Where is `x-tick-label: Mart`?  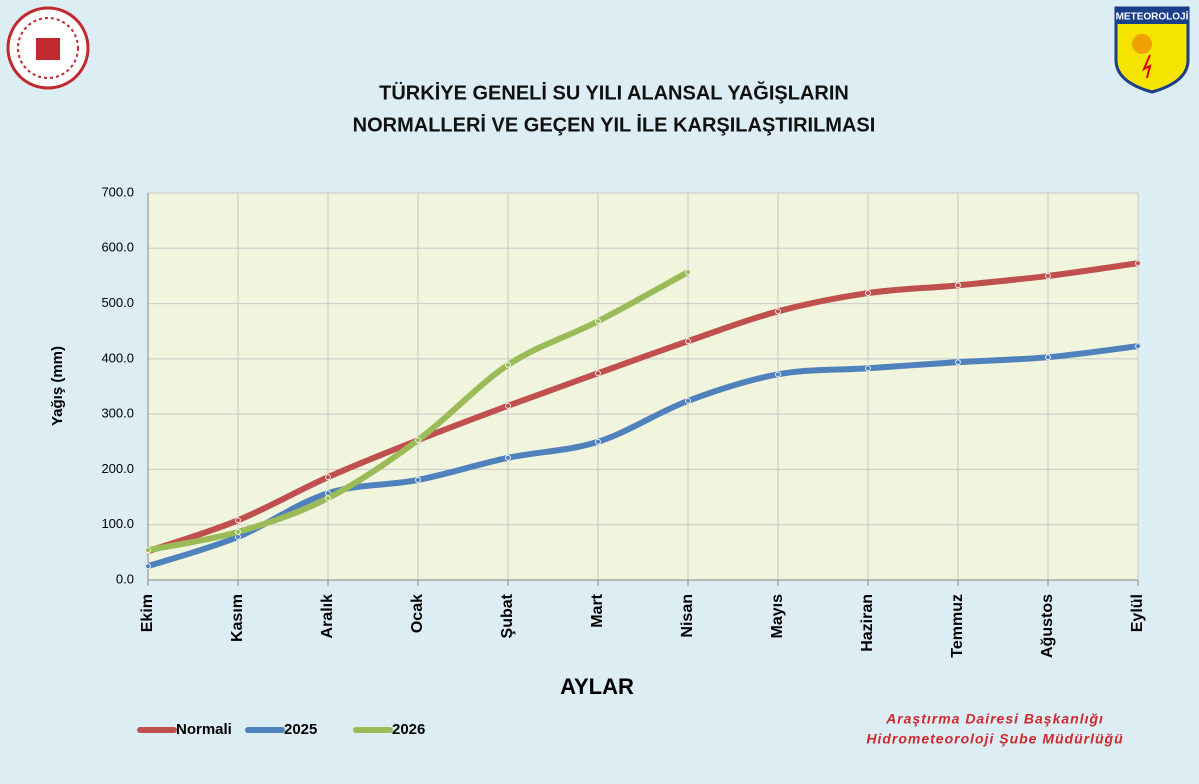
x-tick-label: Mart is located at coordinates (597, 610).